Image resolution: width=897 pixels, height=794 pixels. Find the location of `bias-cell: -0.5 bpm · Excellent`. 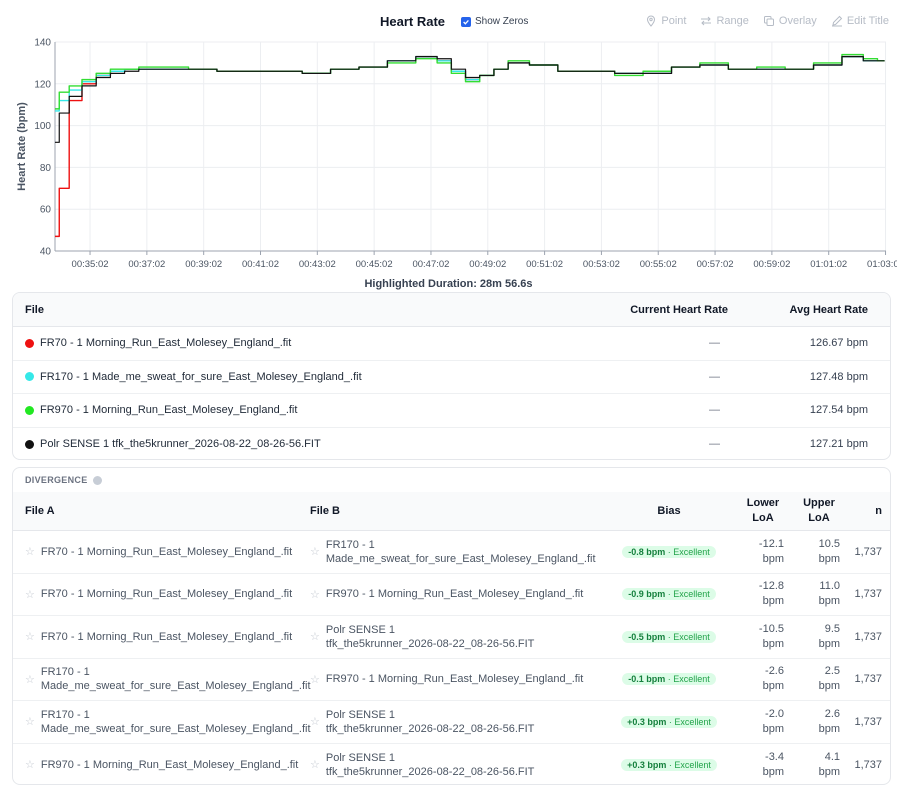

bias-cell: -0.5 bpm · Excellent is located at coordinates (669, 636).